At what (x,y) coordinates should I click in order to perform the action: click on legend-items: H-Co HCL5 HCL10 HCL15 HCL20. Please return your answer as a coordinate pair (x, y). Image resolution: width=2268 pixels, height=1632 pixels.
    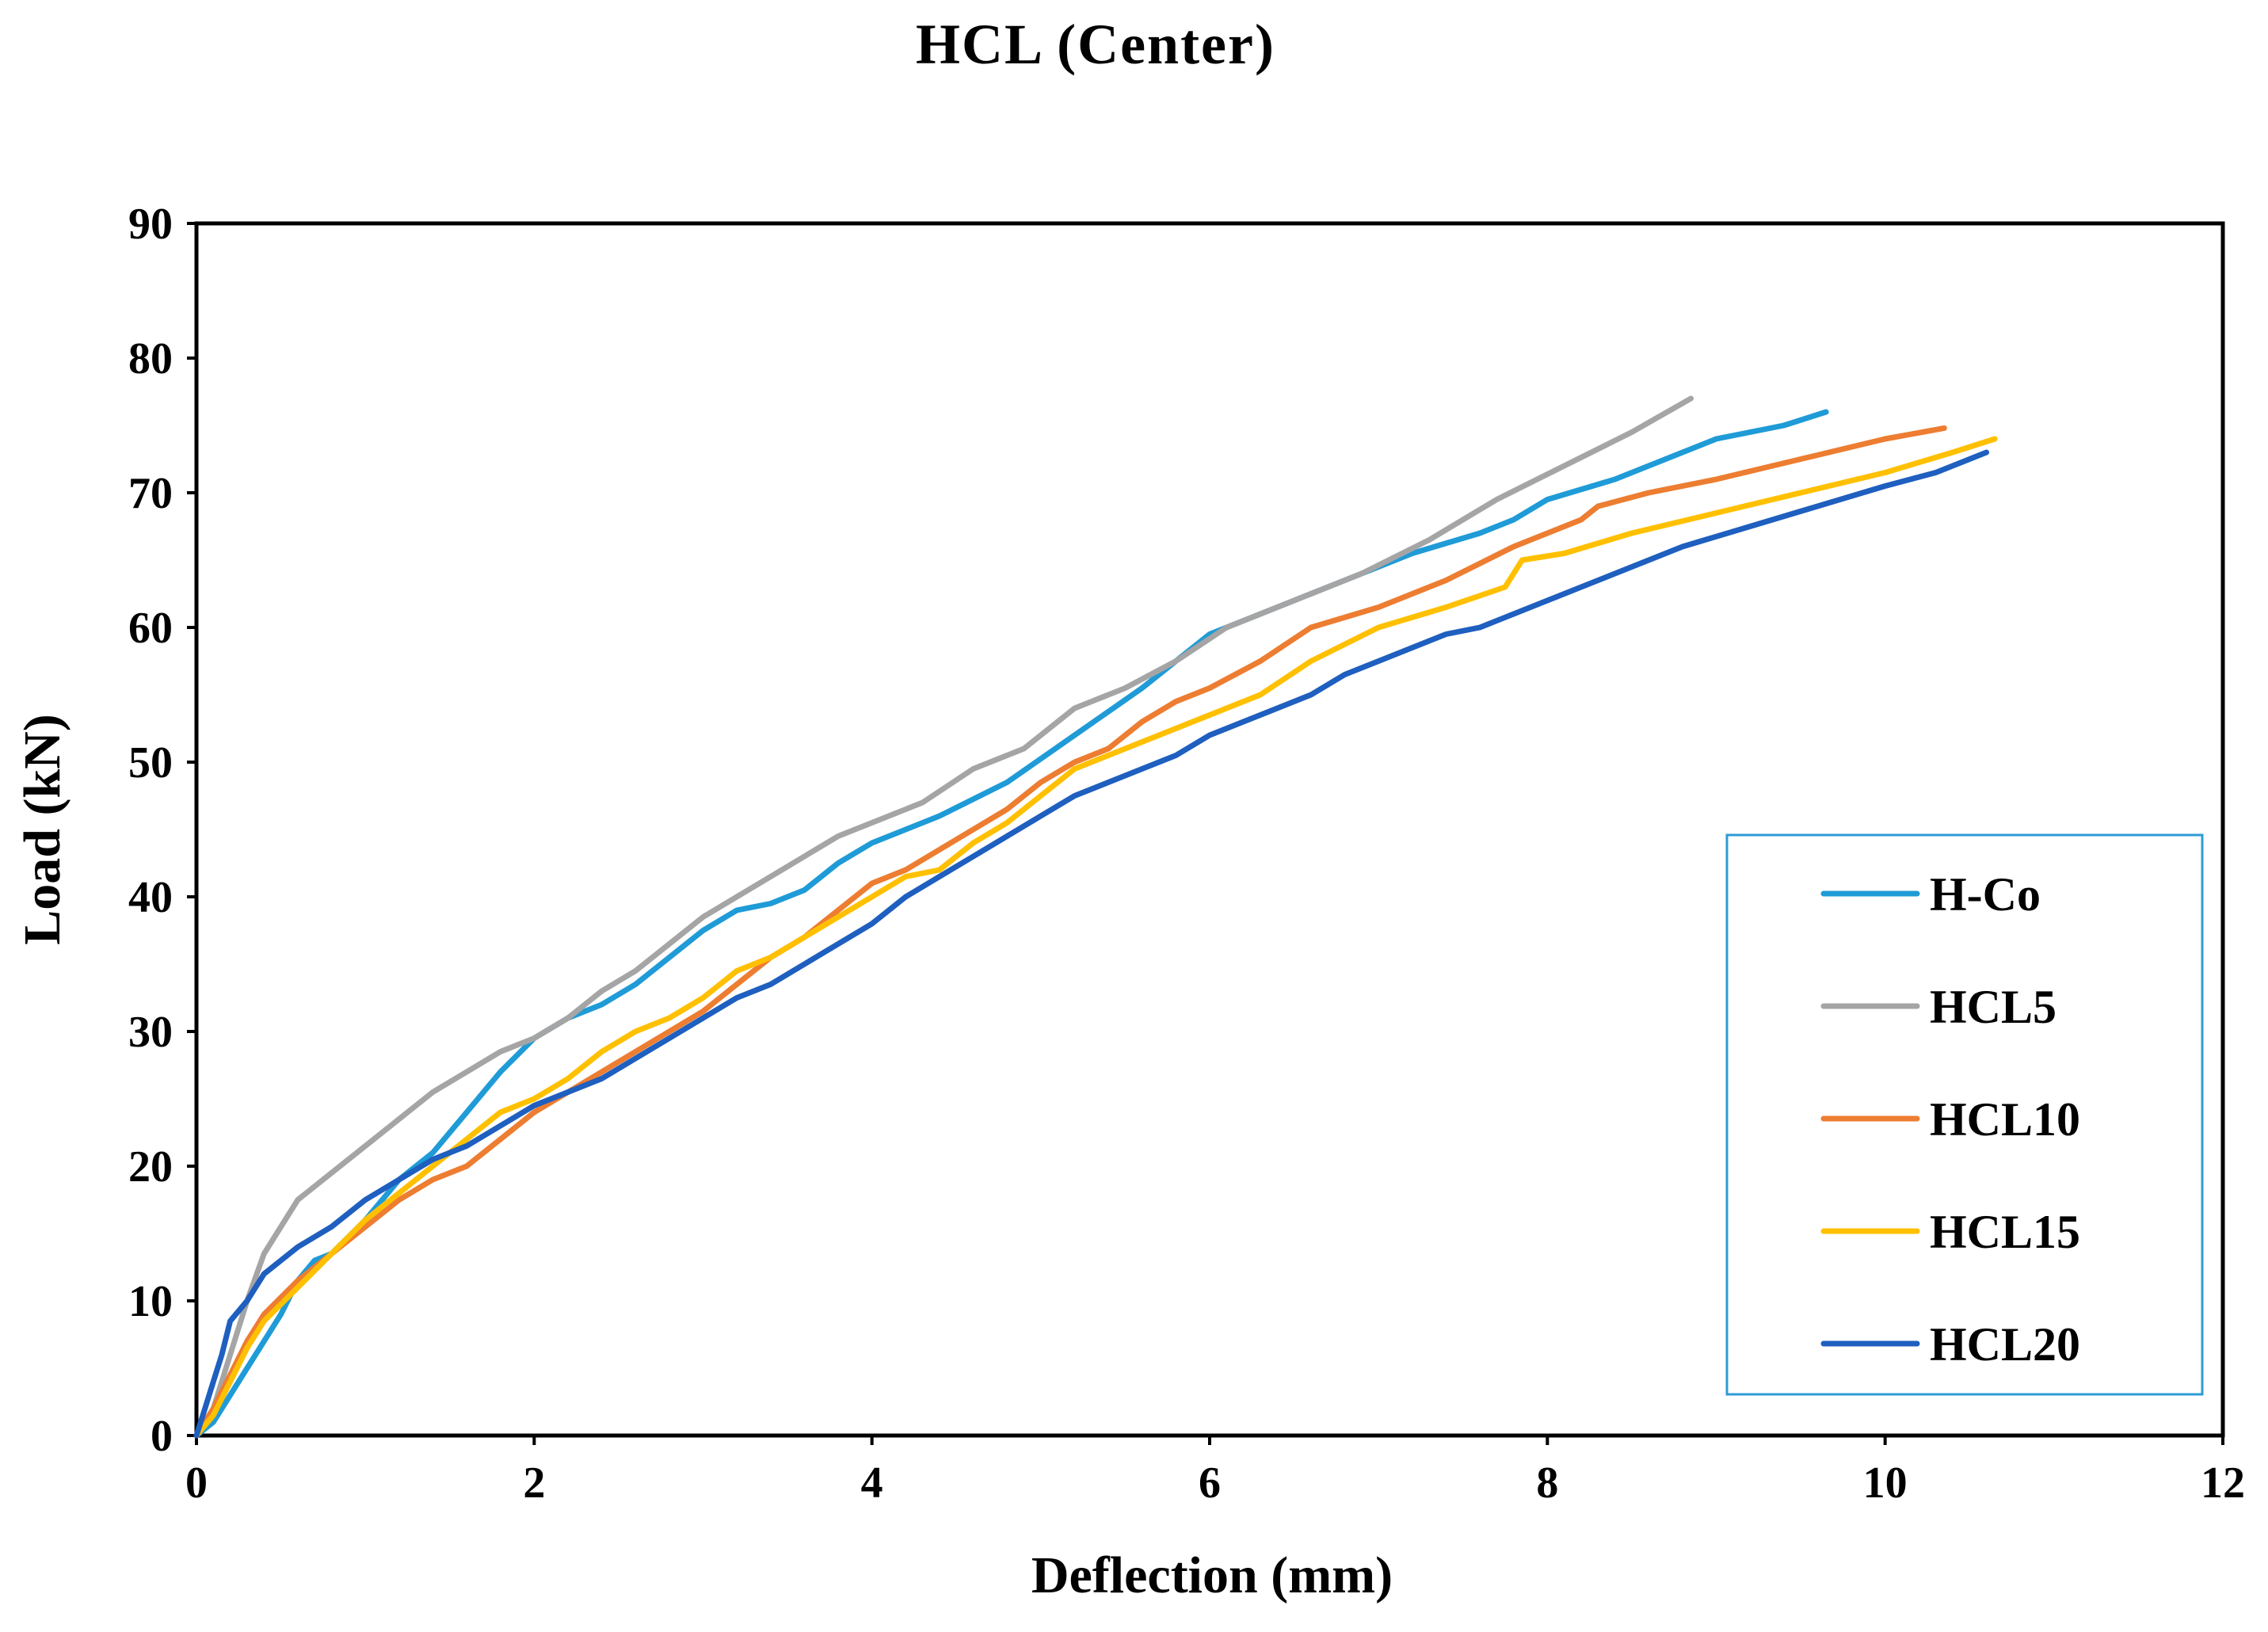
    Looking at the image, I should click on (1950, 1119).